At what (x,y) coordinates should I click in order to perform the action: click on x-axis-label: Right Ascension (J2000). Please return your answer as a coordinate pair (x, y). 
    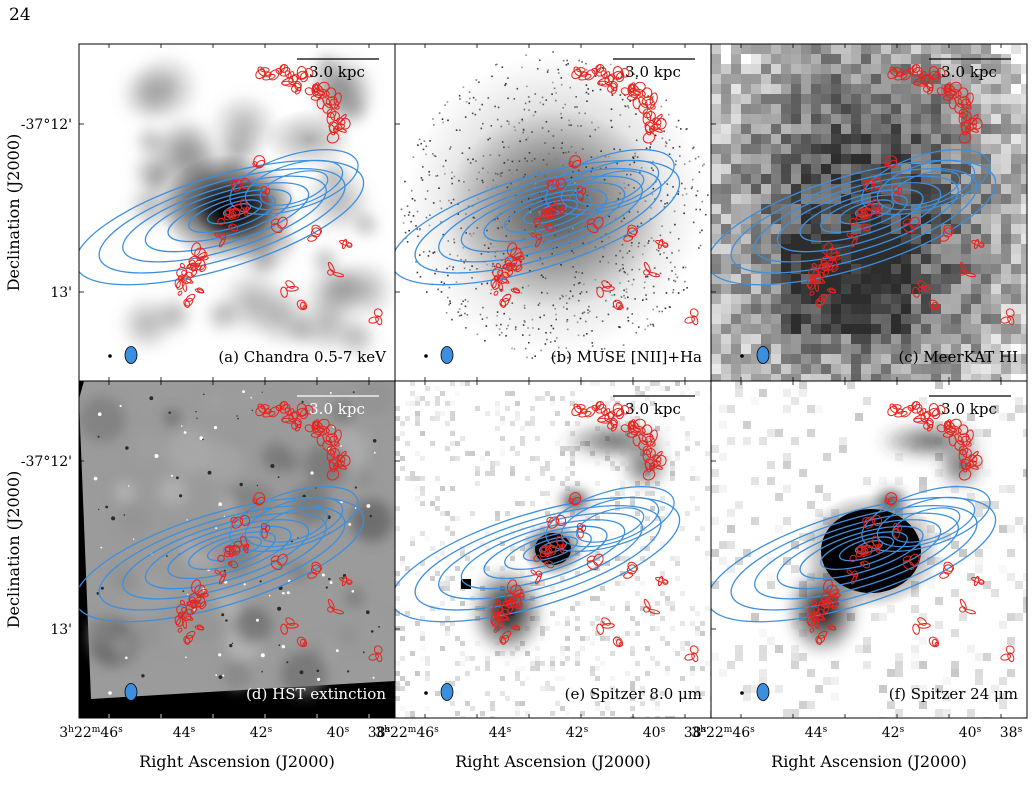
    Looking at the image, I should click on (237, 761).